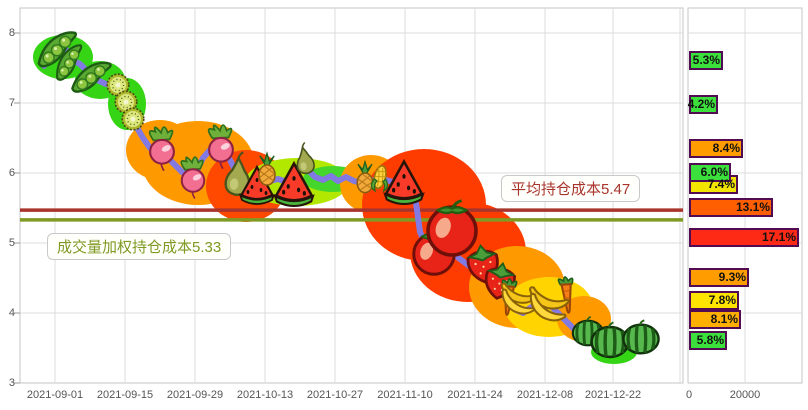 This screenshot has height=410, width=808. What do you see at coordinates (11, 383) in the screenshot?
I see `y-tick-label: 3` at bounding box center [11, 383].